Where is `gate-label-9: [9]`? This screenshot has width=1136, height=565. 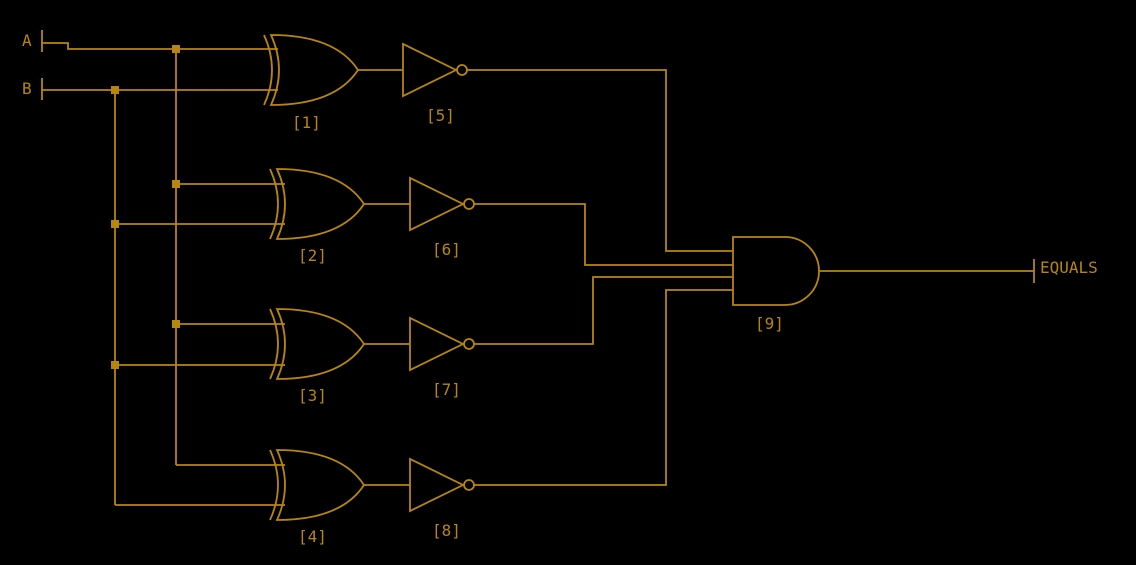
gate-label-9: [9] is located at coordinates (769, 323).